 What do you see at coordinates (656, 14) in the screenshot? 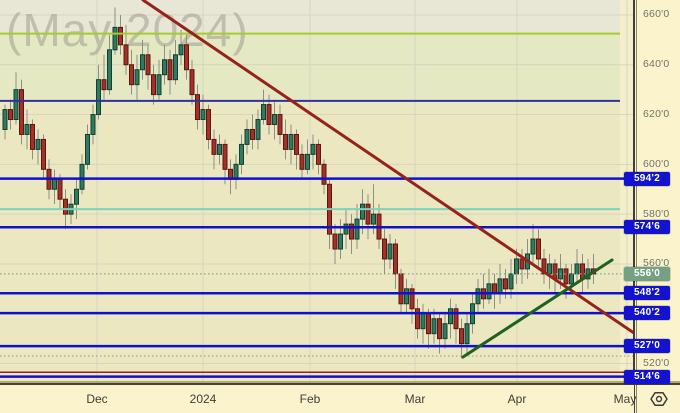
I see `price-tick-label: 660'0` at bounding box center [656, 14].